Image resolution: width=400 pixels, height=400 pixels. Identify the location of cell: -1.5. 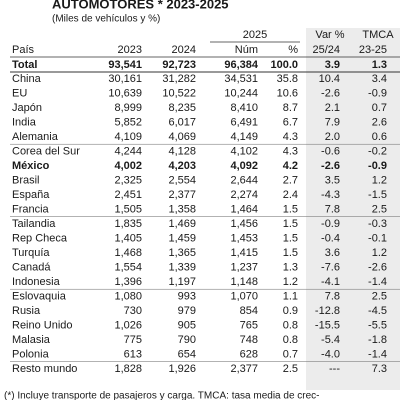
(377, 195).